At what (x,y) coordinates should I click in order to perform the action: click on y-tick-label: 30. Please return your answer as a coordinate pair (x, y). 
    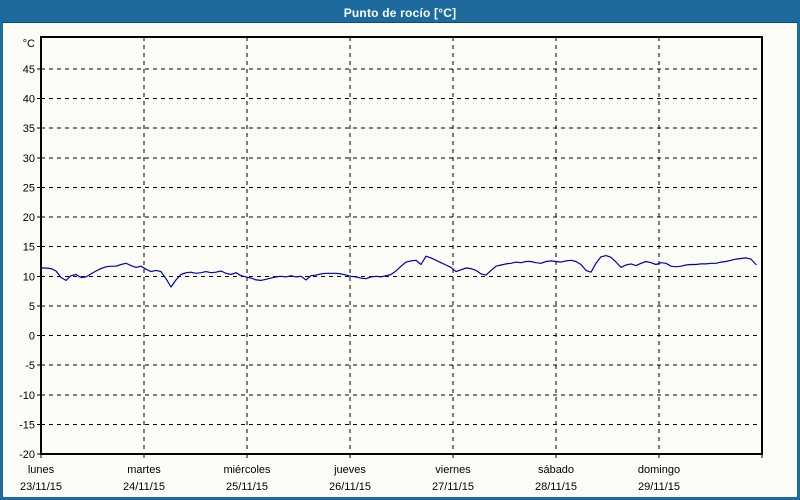
    Looking at the image, I should click on (29, 159).